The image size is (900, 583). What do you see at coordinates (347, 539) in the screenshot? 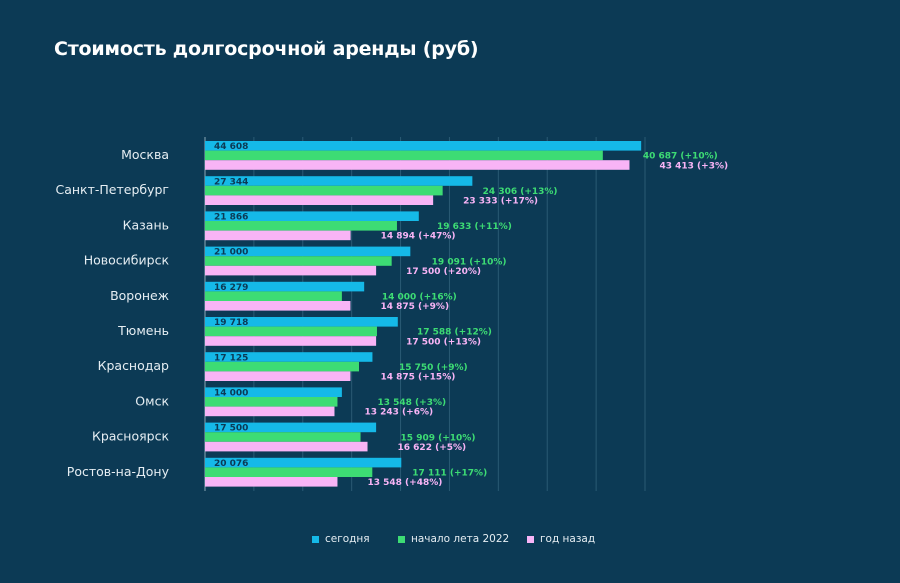
I see `legend-label: сегодня` at bounding box center [347, 539].